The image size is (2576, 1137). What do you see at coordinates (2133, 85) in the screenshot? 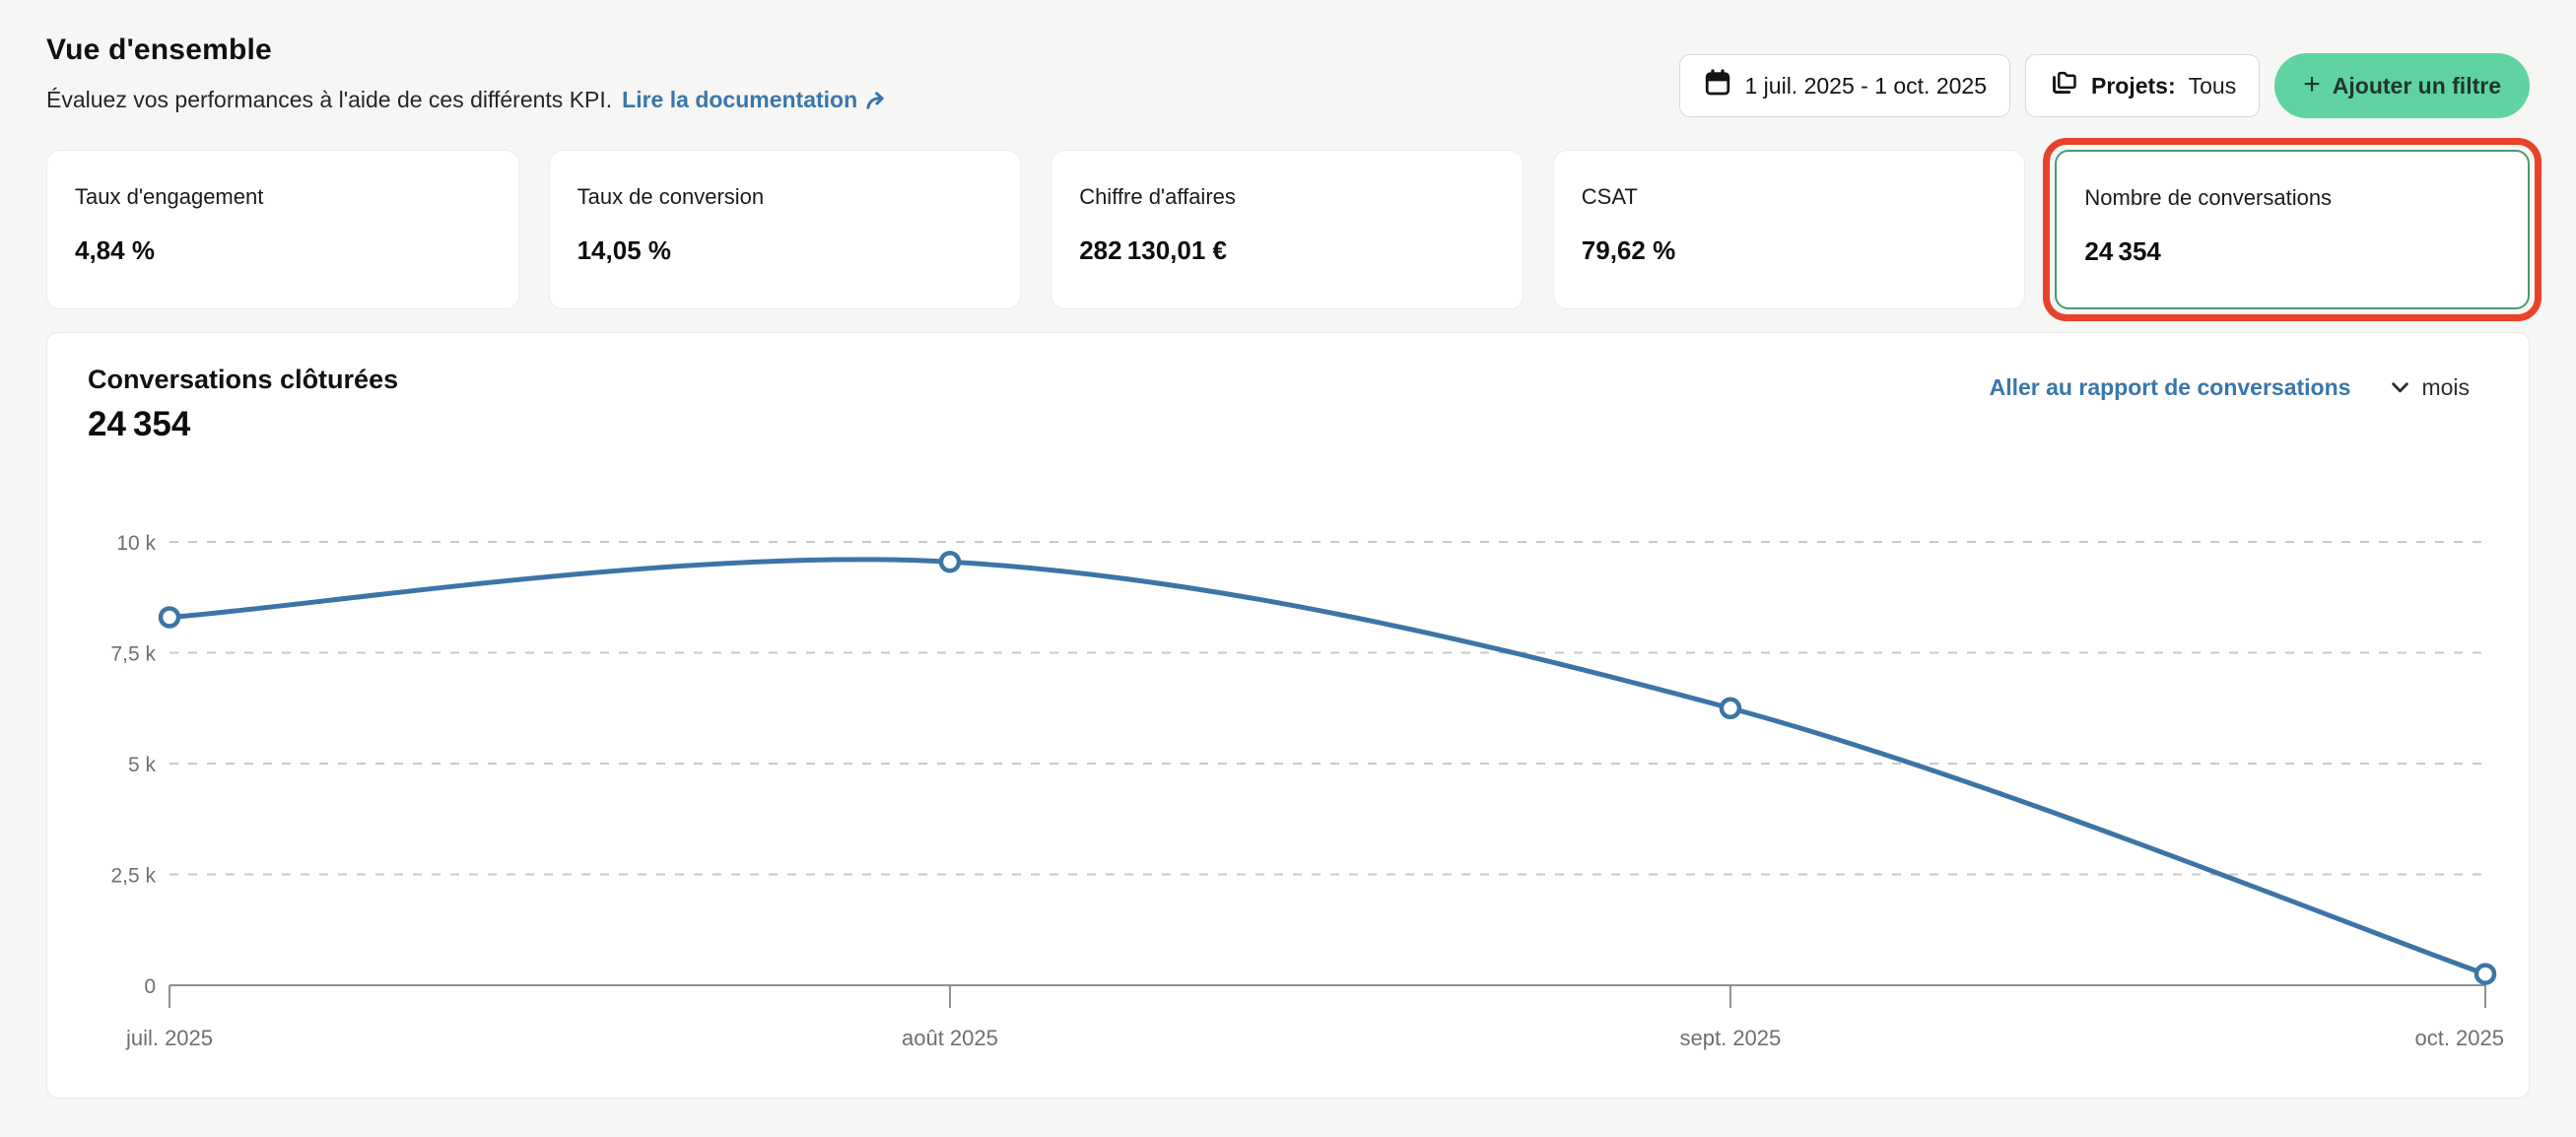
I see `projects-filter-label: Projets:` at bounding box center [2133, 85].